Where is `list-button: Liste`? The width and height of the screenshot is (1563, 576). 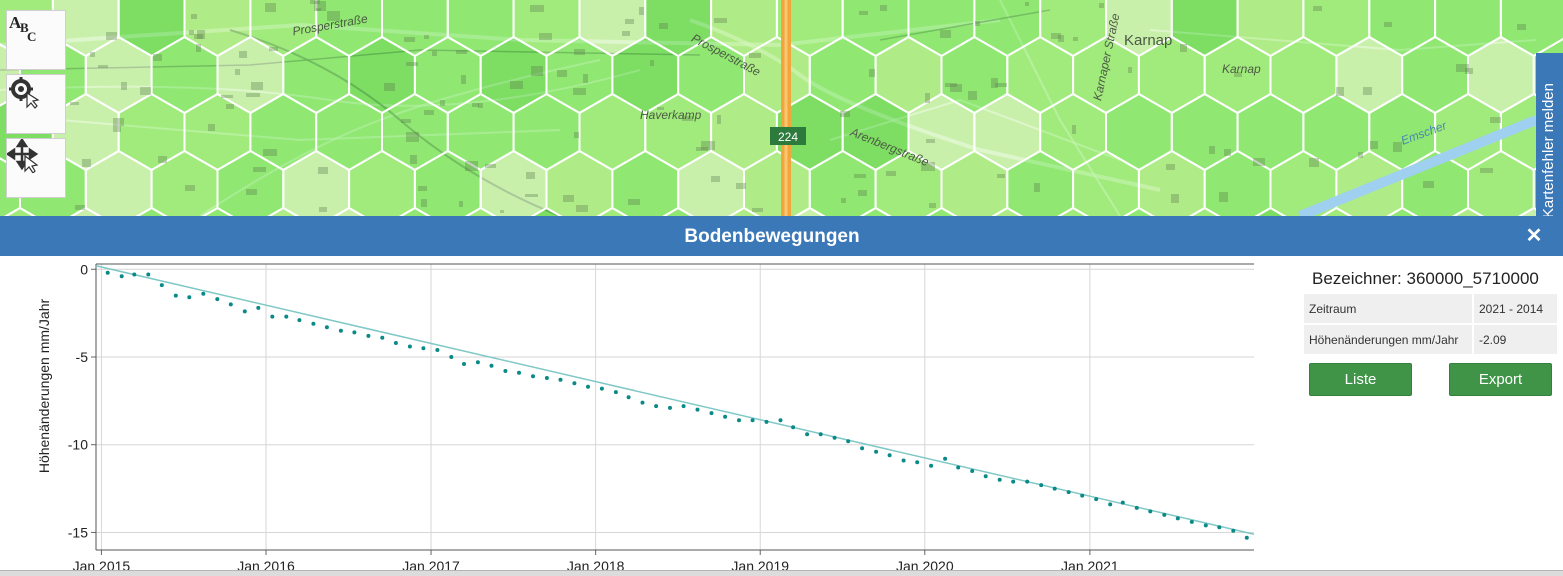
list-button: Liste is located at coordinates (1360, 379).